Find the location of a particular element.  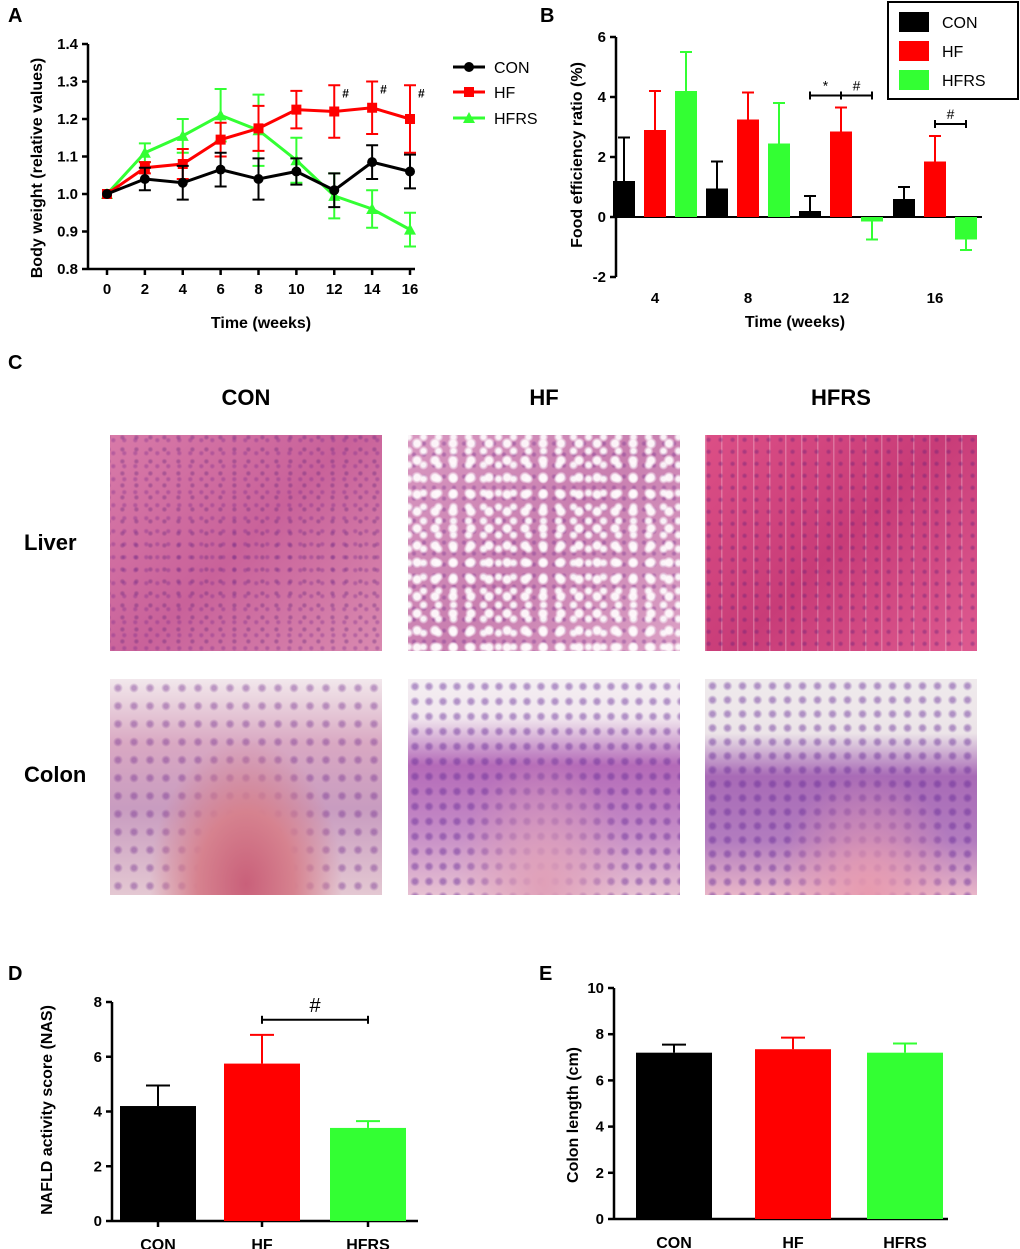

panel-a-y-tick-label: 1.4 is located at coordinates (68, 44).